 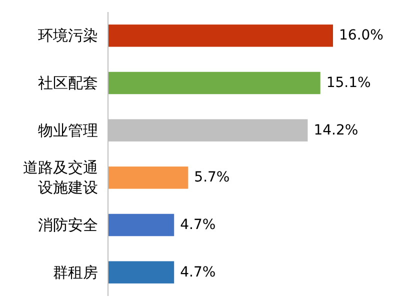 I want to click on y-tick-label: 消防安全, so click(x=68, y=225).